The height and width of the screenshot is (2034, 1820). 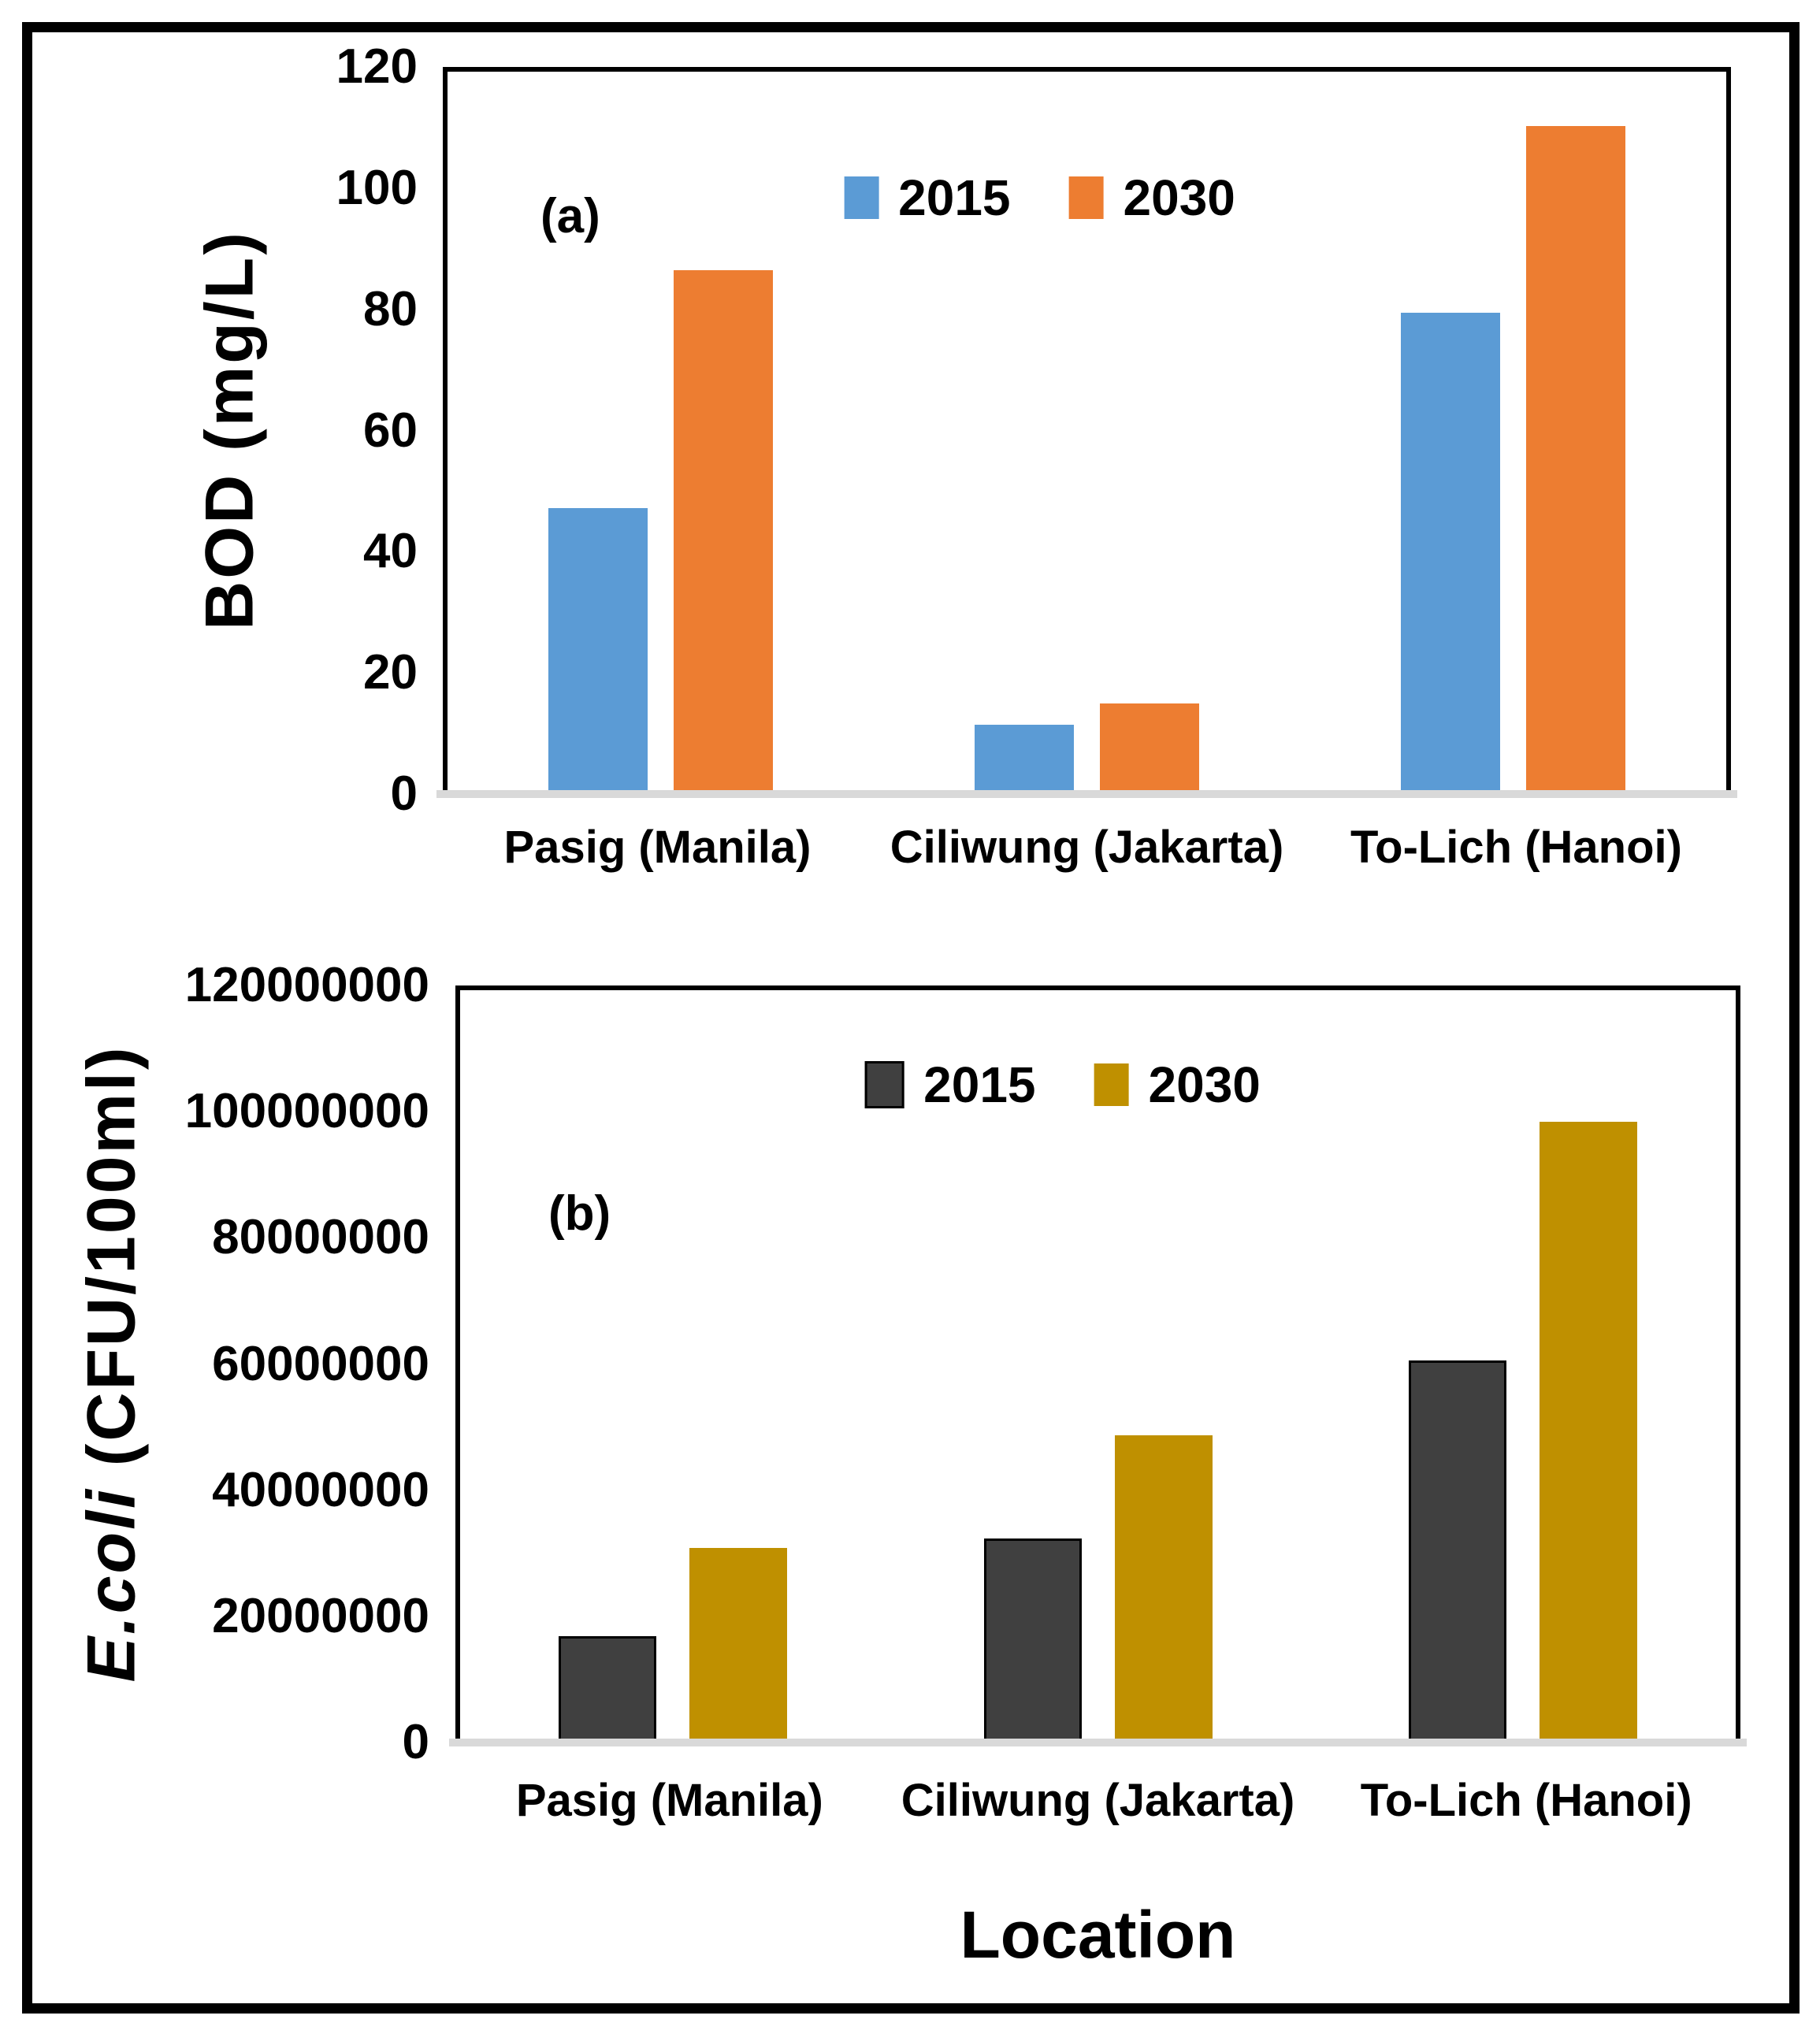 What do you see at coordinates (377, 66) in the screenshot?
I see `y-tick-label: 120` at bounding box center [377, 66].